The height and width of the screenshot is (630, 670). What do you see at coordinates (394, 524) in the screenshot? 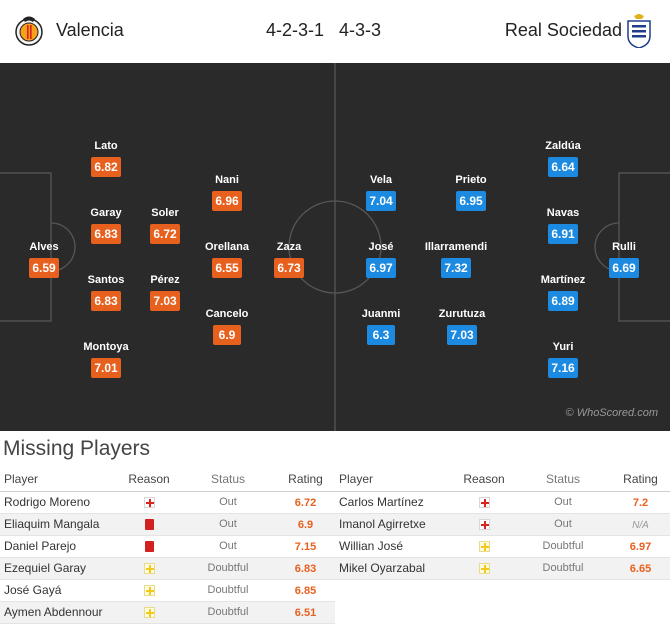
I see `missing-player-name: Imanol Agirretxe` at bounding box center [394, 524].